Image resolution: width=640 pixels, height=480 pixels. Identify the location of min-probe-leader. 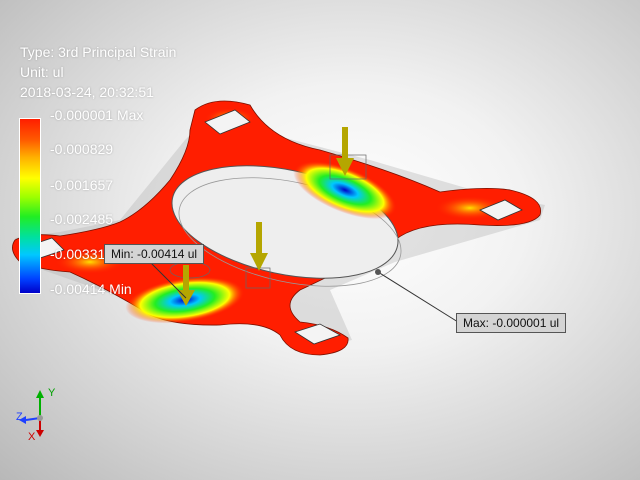
(168, 280).